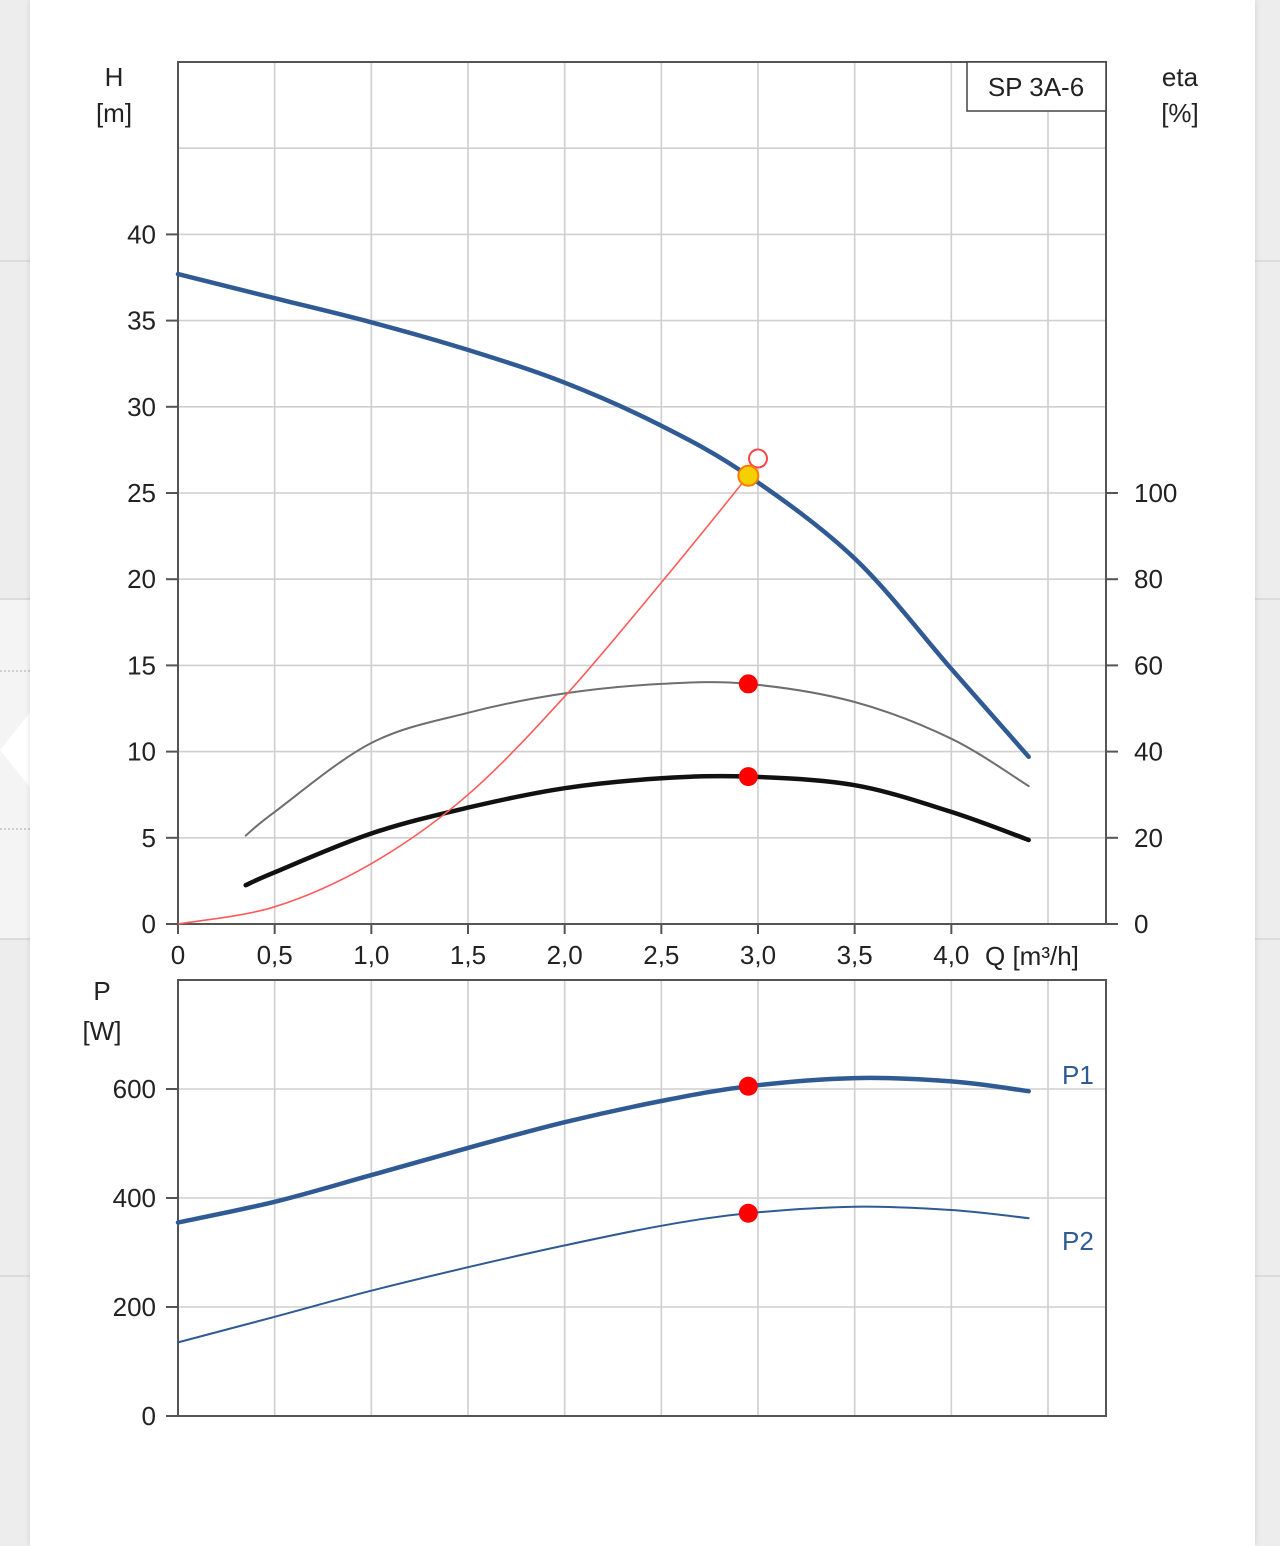  What do you see at coordinates (603, 1274) in the screenshot?
I see `power-curve-p2` at bounding box center [603, 1274].